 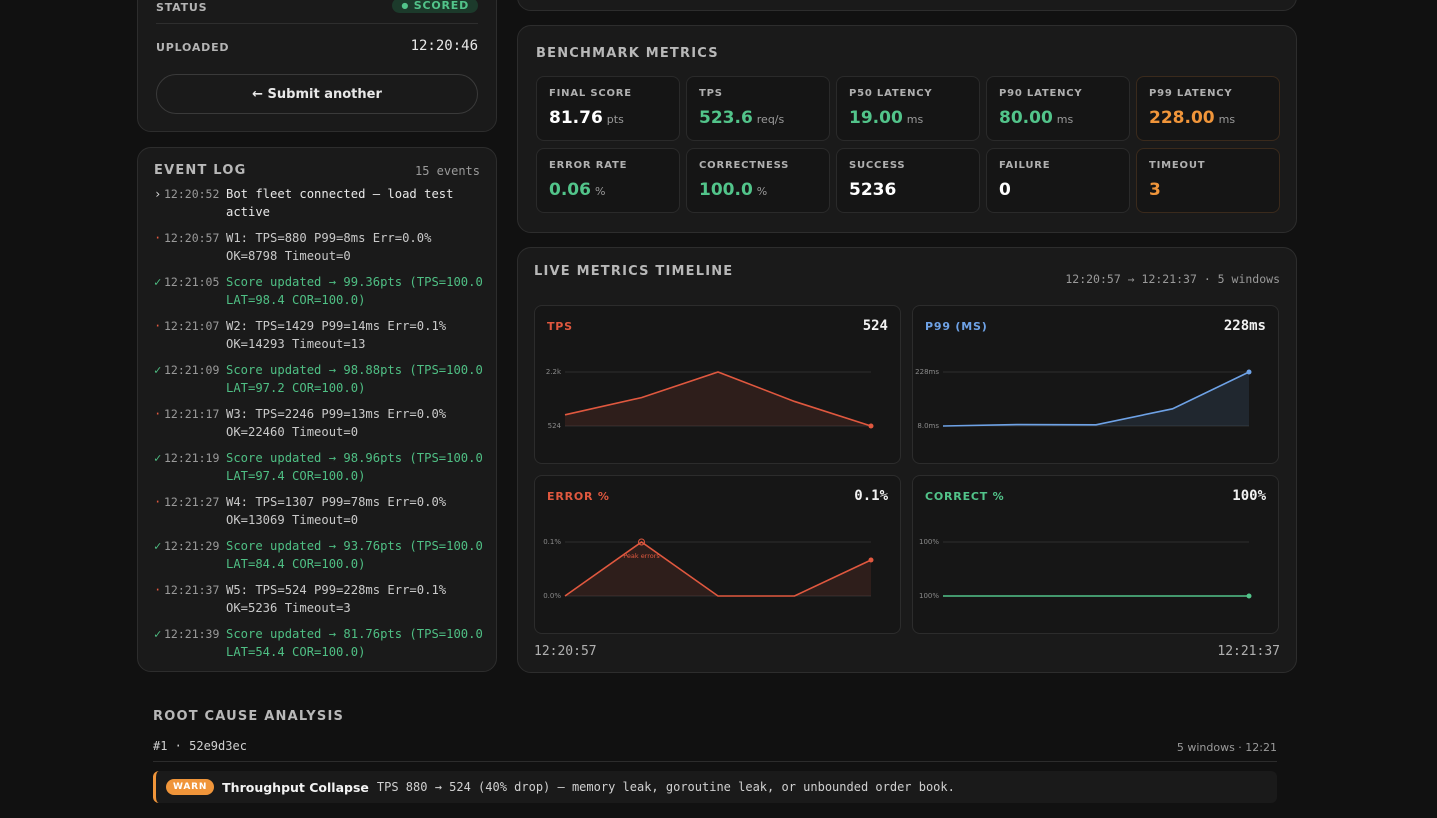 What do you see at coordinates (891, 93) in the screenshot?
I see `metric-label: P50 LATENCY` at bounding box center [891, 93].